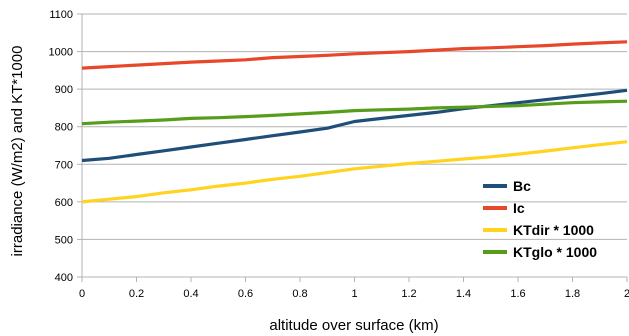 Image resolution: width=629 pixels, height=336 pixels. What do you see at coordinates (519, 208) in the screenshot?
I see `legend-label-ic: Ic` at bounding box center [519, 208].